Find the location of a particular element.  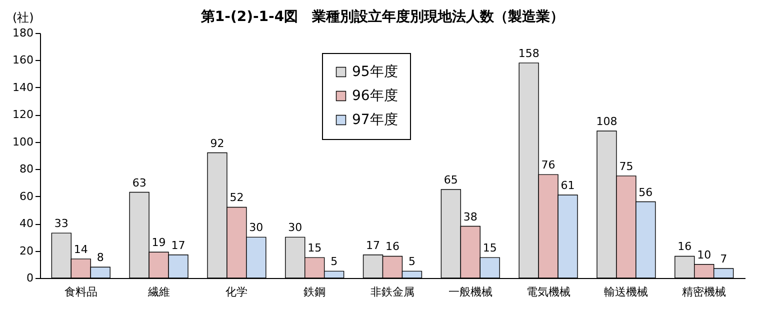

data-label: 19 is located at coordinates (159, 243).